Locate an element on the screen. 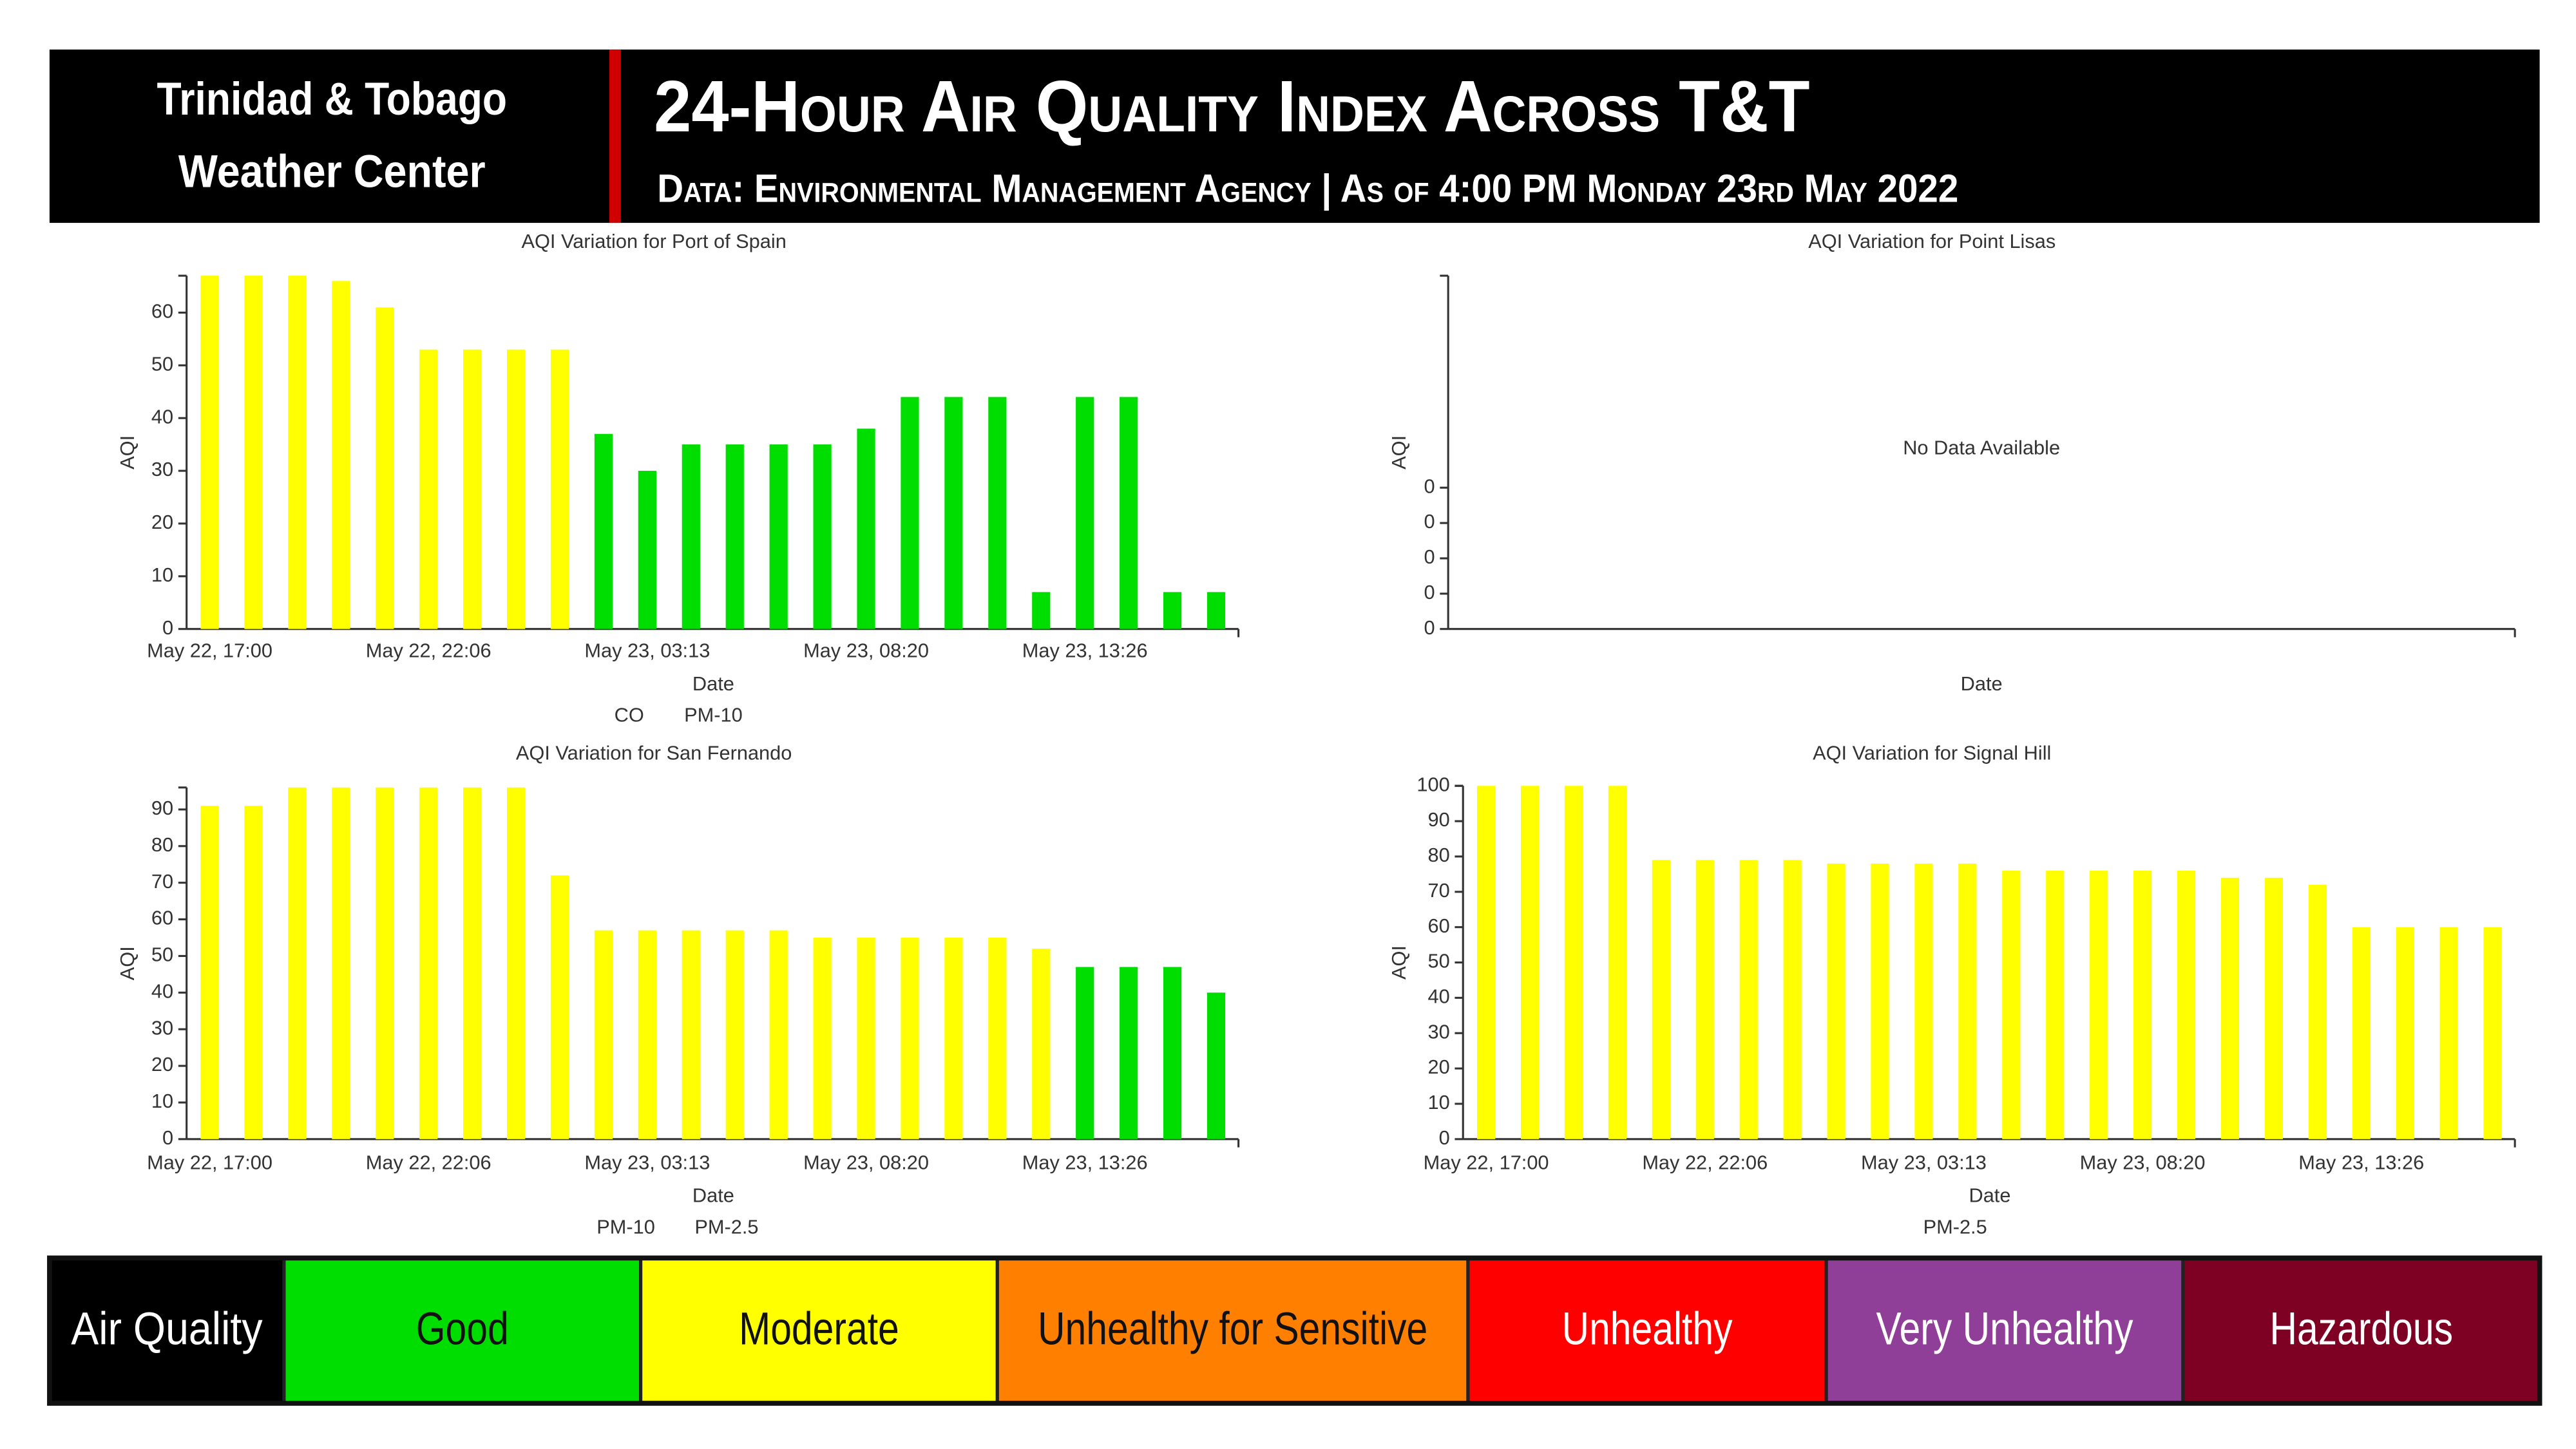 This screenshot has height=1449, width=2576. x-tick-label: May 22, 22:06 is located at coordinates (428, 651).